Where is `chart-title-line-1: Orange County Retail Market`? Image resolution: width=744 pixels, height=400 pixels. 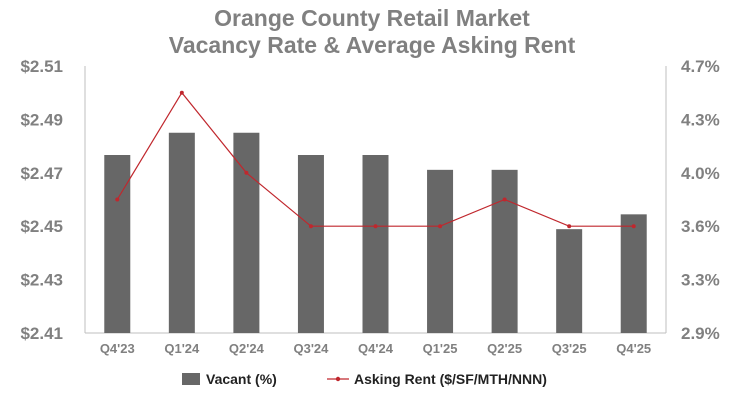 chart-title-line-1: Orange County Retail Market is located at coordinates (372, 18).